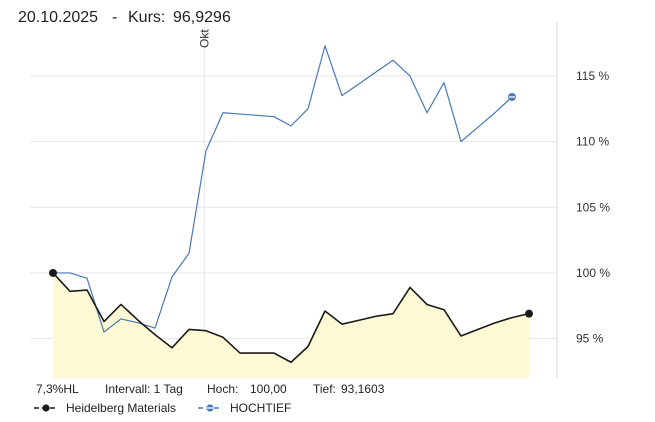 This screenshot has width=655, height=422. Describe the element at coordinates (202, 17) in the screenshot. I see `header-kurs-value: 96,9296` at that location.